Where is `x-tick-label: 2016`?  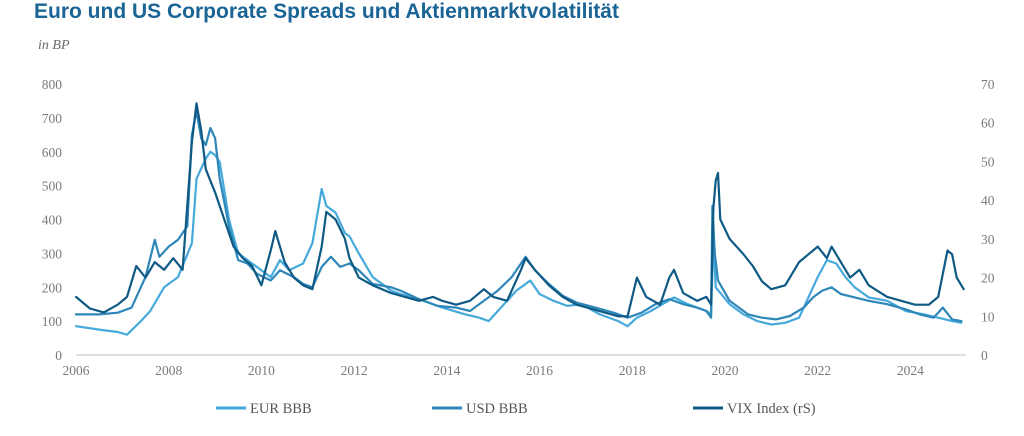
x-tick-label: 2016 is located at coordinates (539, 370).